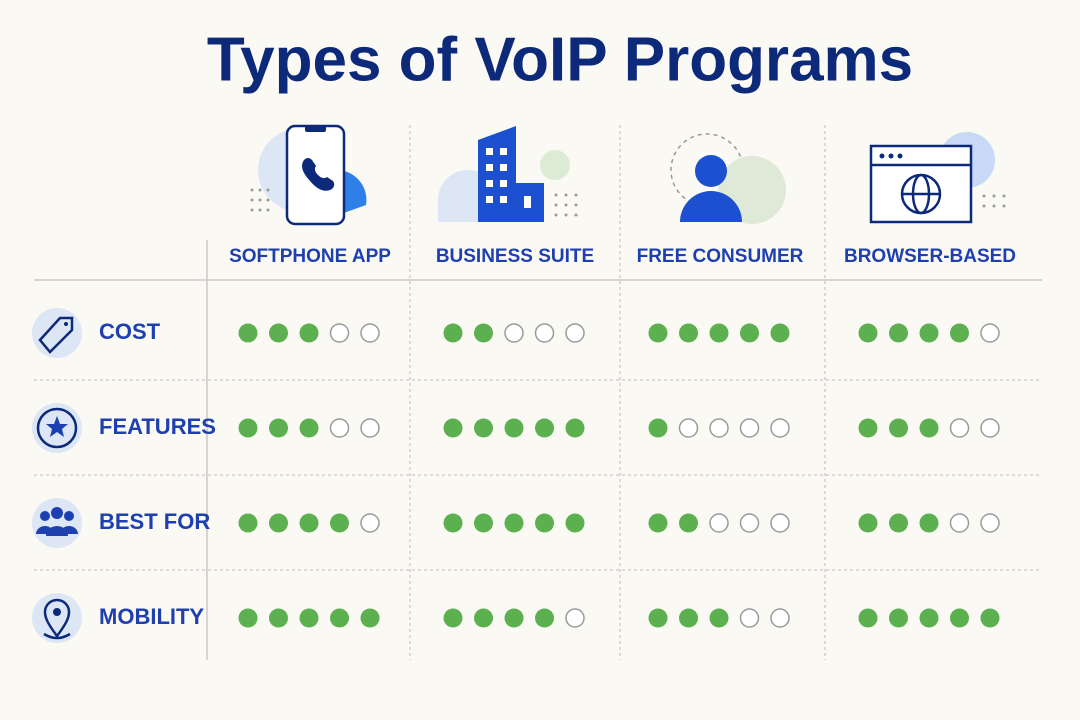 Image resolution: width=1080 pixels, height=720 pixels. I want to click on softphone-icon, so click(308, 175).